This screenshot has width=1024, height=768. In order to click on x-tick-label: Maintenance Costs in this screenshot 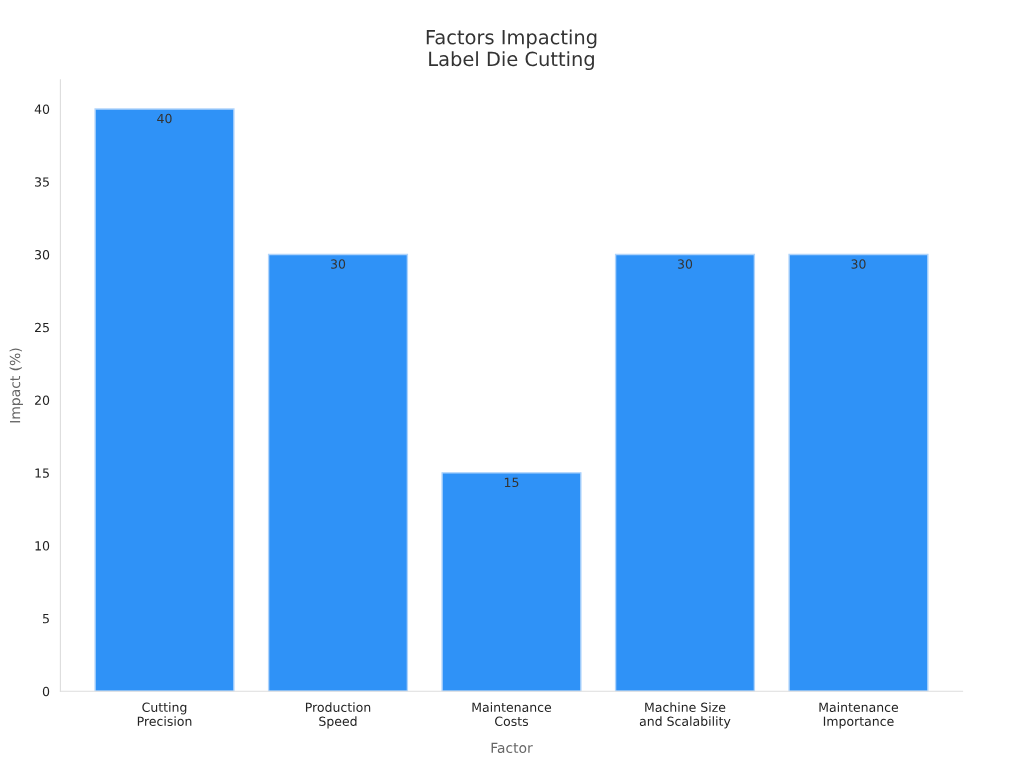, I will do `click(512, 714)`.